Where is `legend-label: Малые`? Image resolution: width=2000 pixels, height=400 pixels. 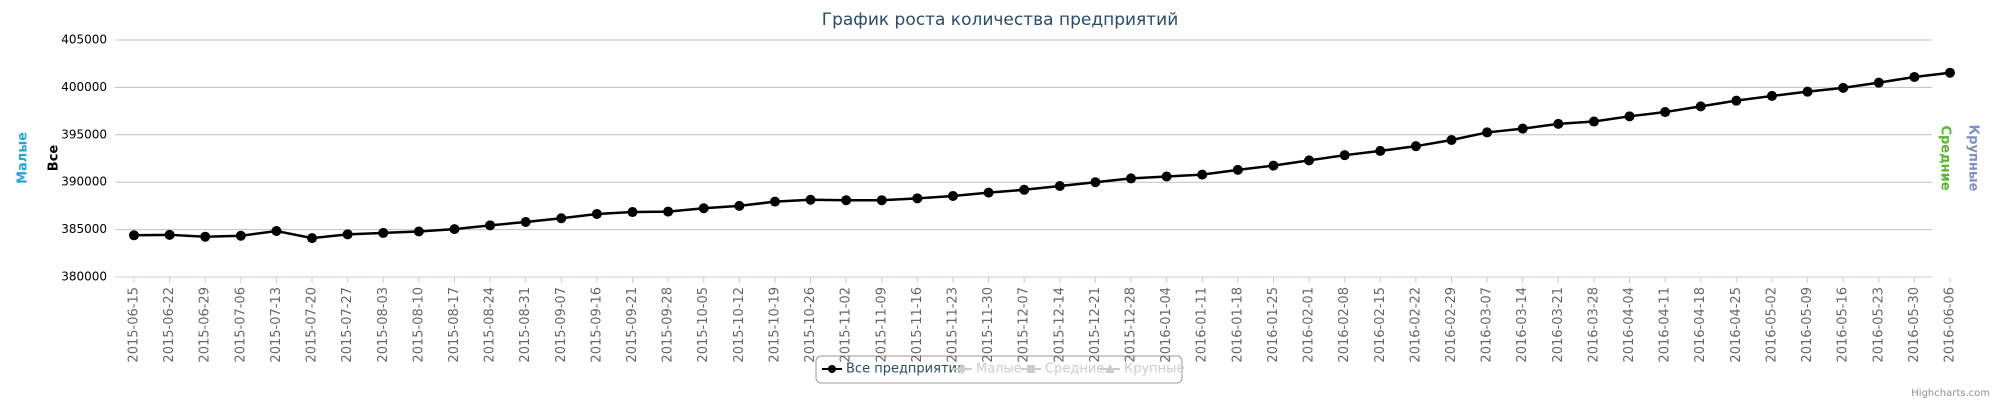 legend-label: Малые is located at coordinates (999, 369).